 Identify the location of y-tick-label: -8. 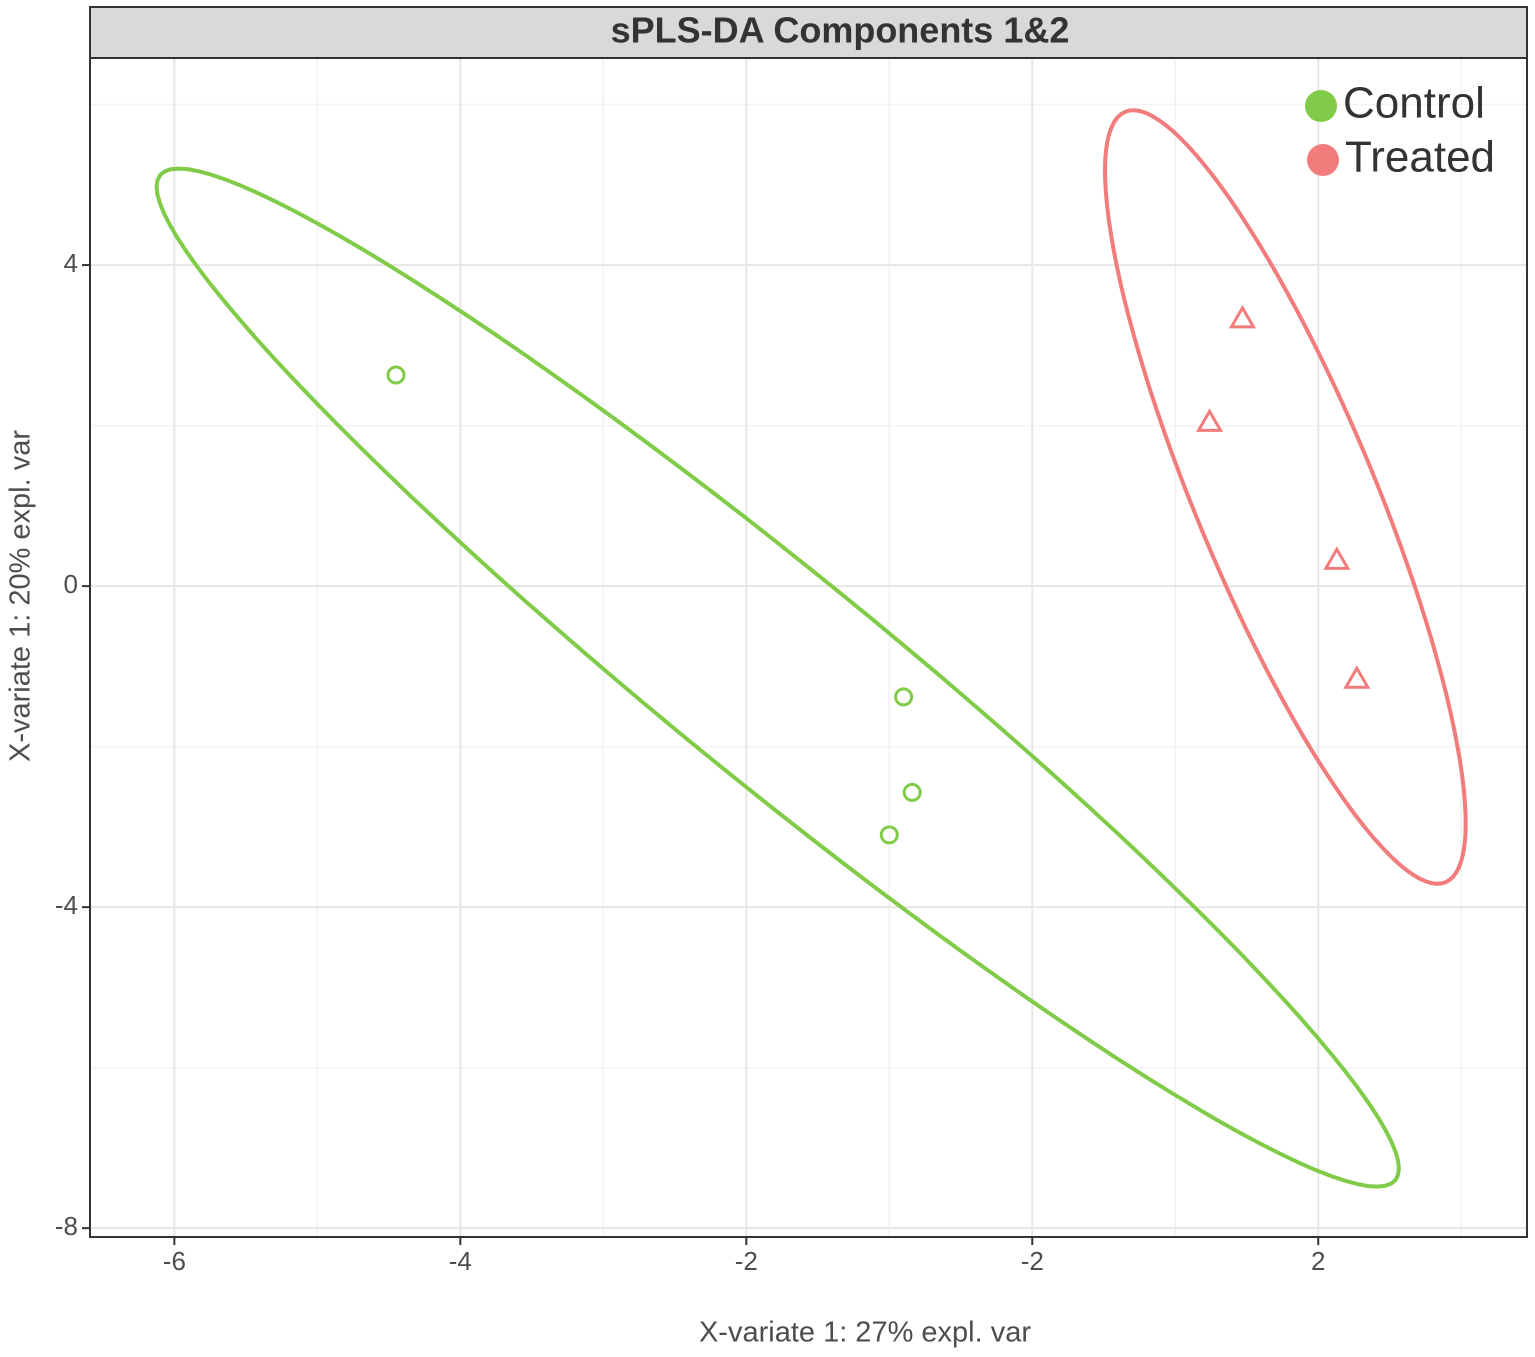
(66, 1226).